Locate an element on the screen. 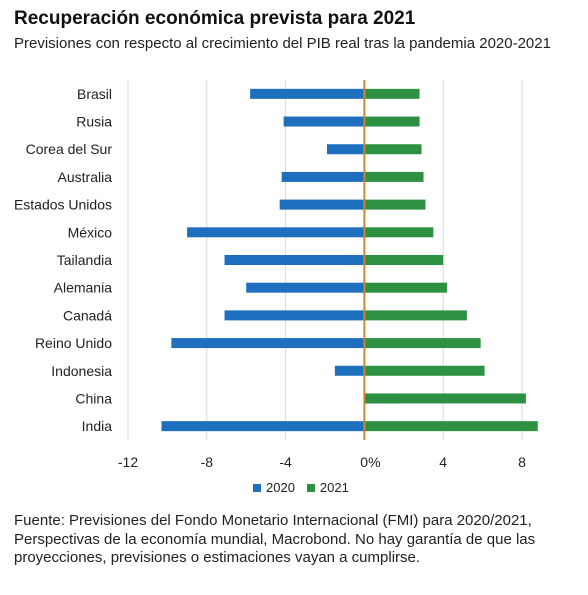  category-label: China is located at coordinates (93, 398).